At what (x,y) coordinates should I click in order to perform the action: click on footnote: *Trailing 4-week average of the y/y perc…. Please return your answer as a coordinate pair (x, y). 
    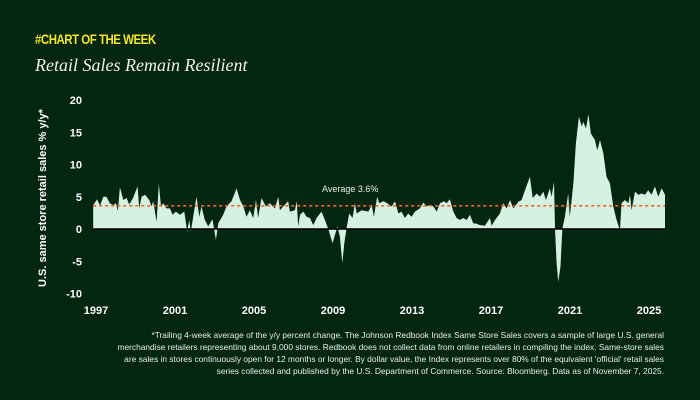
    Looking at the image, I should click on (390, 353).